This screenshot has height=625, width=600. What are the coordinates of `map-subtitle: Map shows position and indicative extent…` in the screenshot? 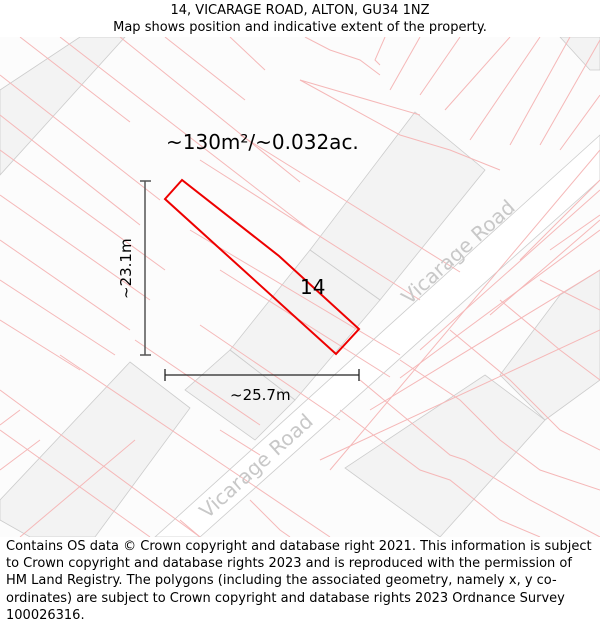 It's located at (300, 27).